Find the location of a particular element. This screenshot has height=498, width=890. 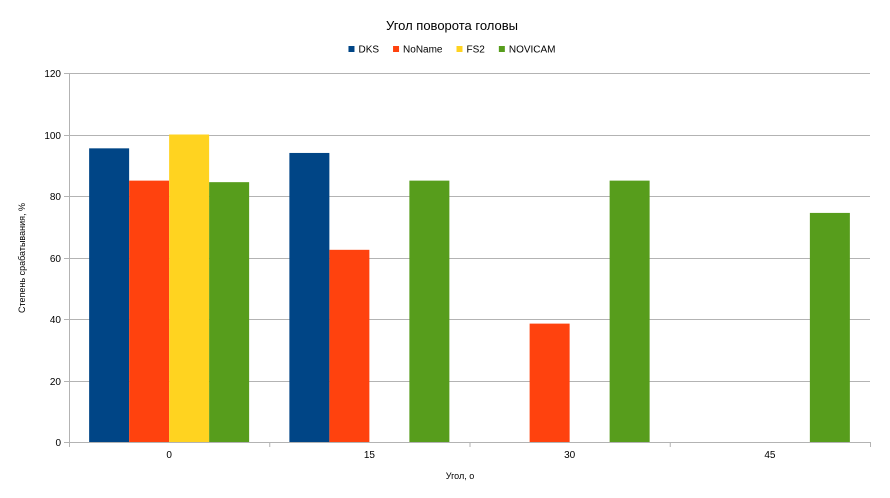

legend-label: NoName is located at coordinates (423, 50).